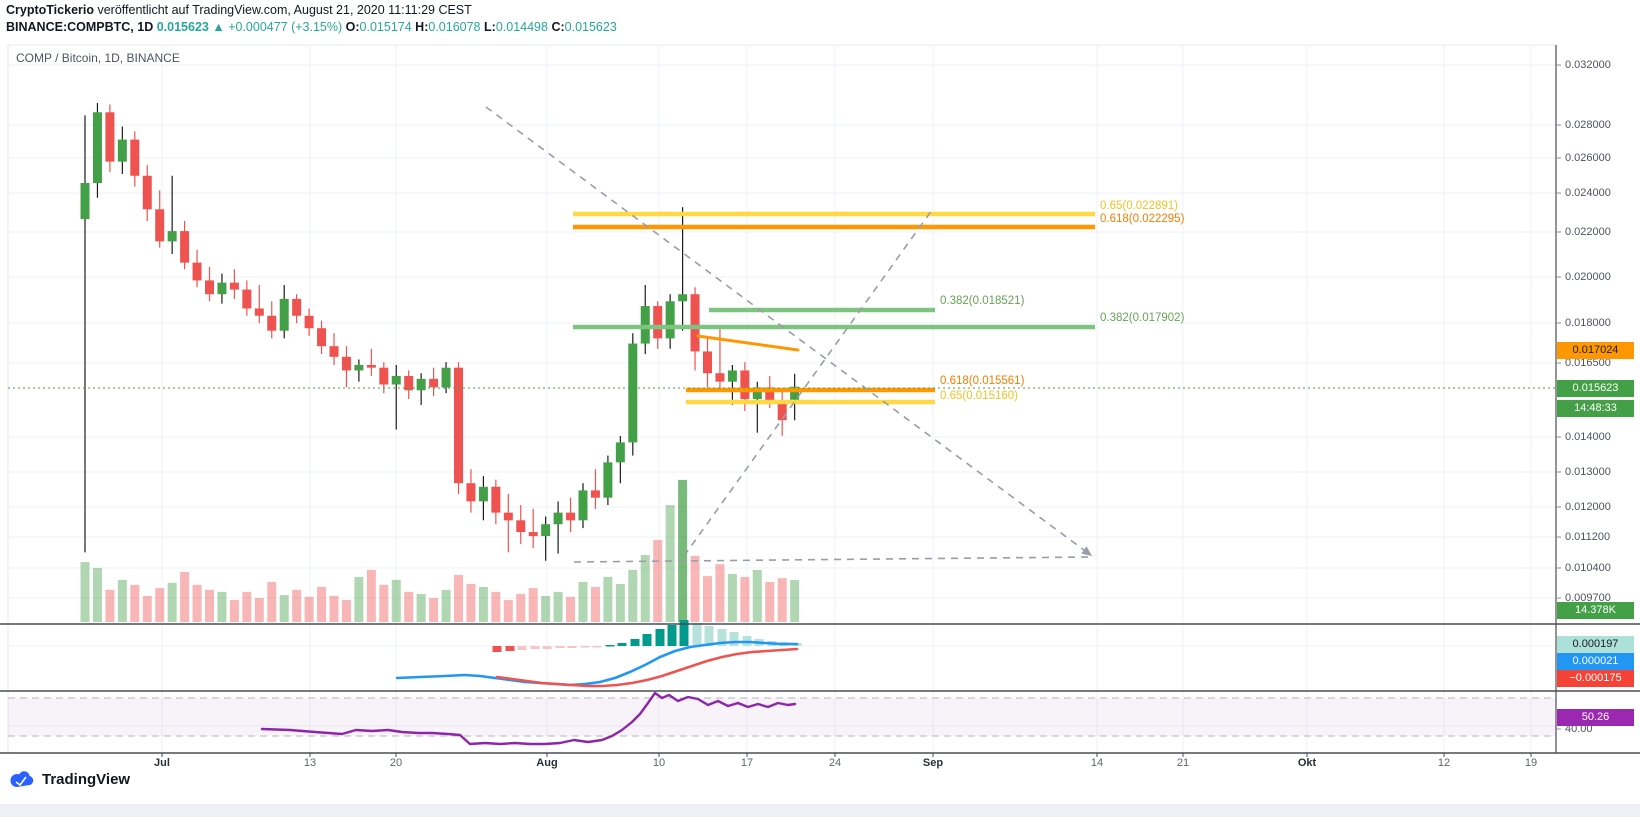  I want to click on time-axis-label: Okt, so click(1307, 763).